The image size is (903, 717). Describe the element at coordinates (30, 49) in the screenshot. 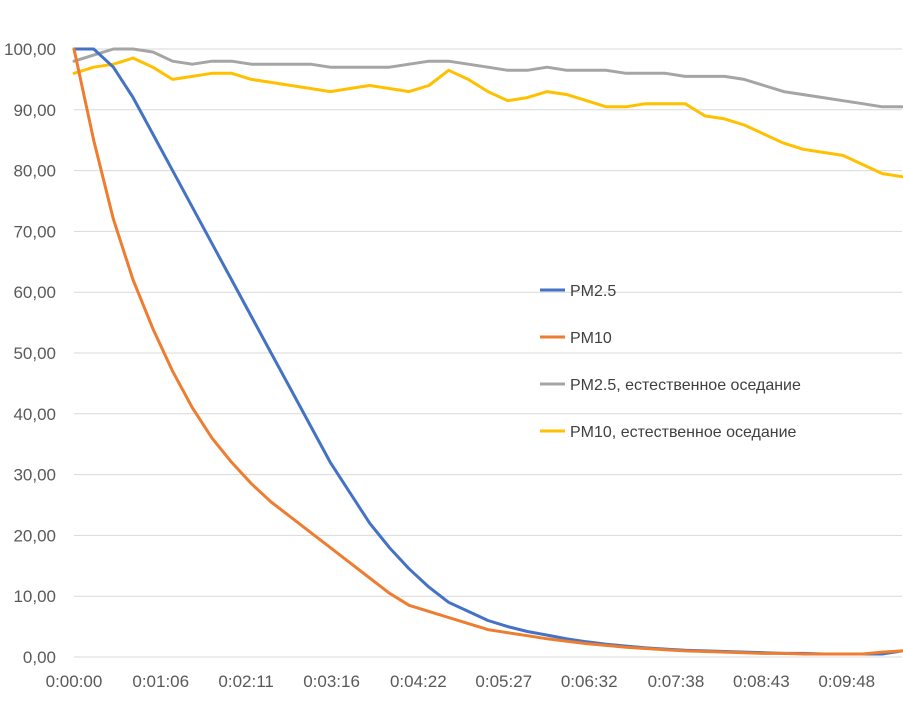

I see `y-tick-label: 100,00` at that location.